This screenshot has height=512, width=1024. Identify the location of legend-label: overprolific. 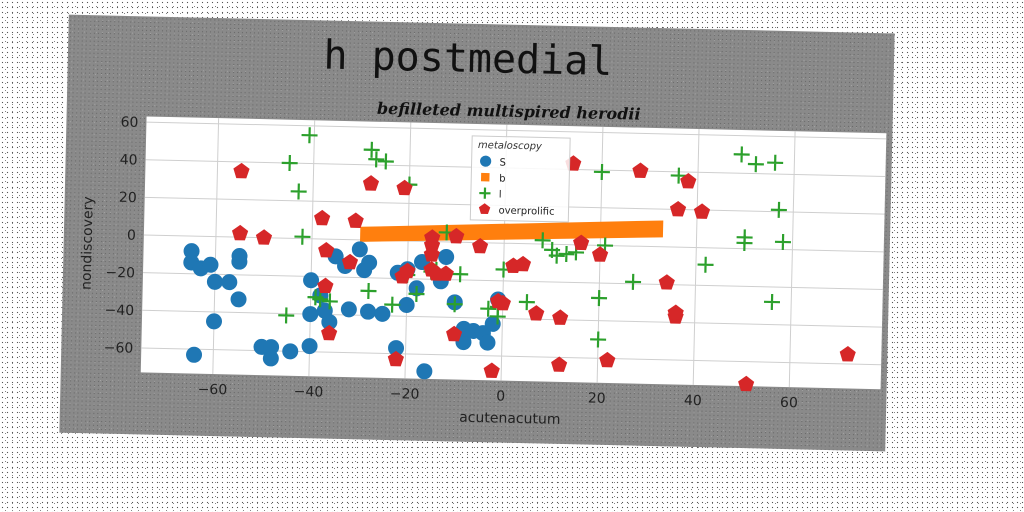
(526, 211).